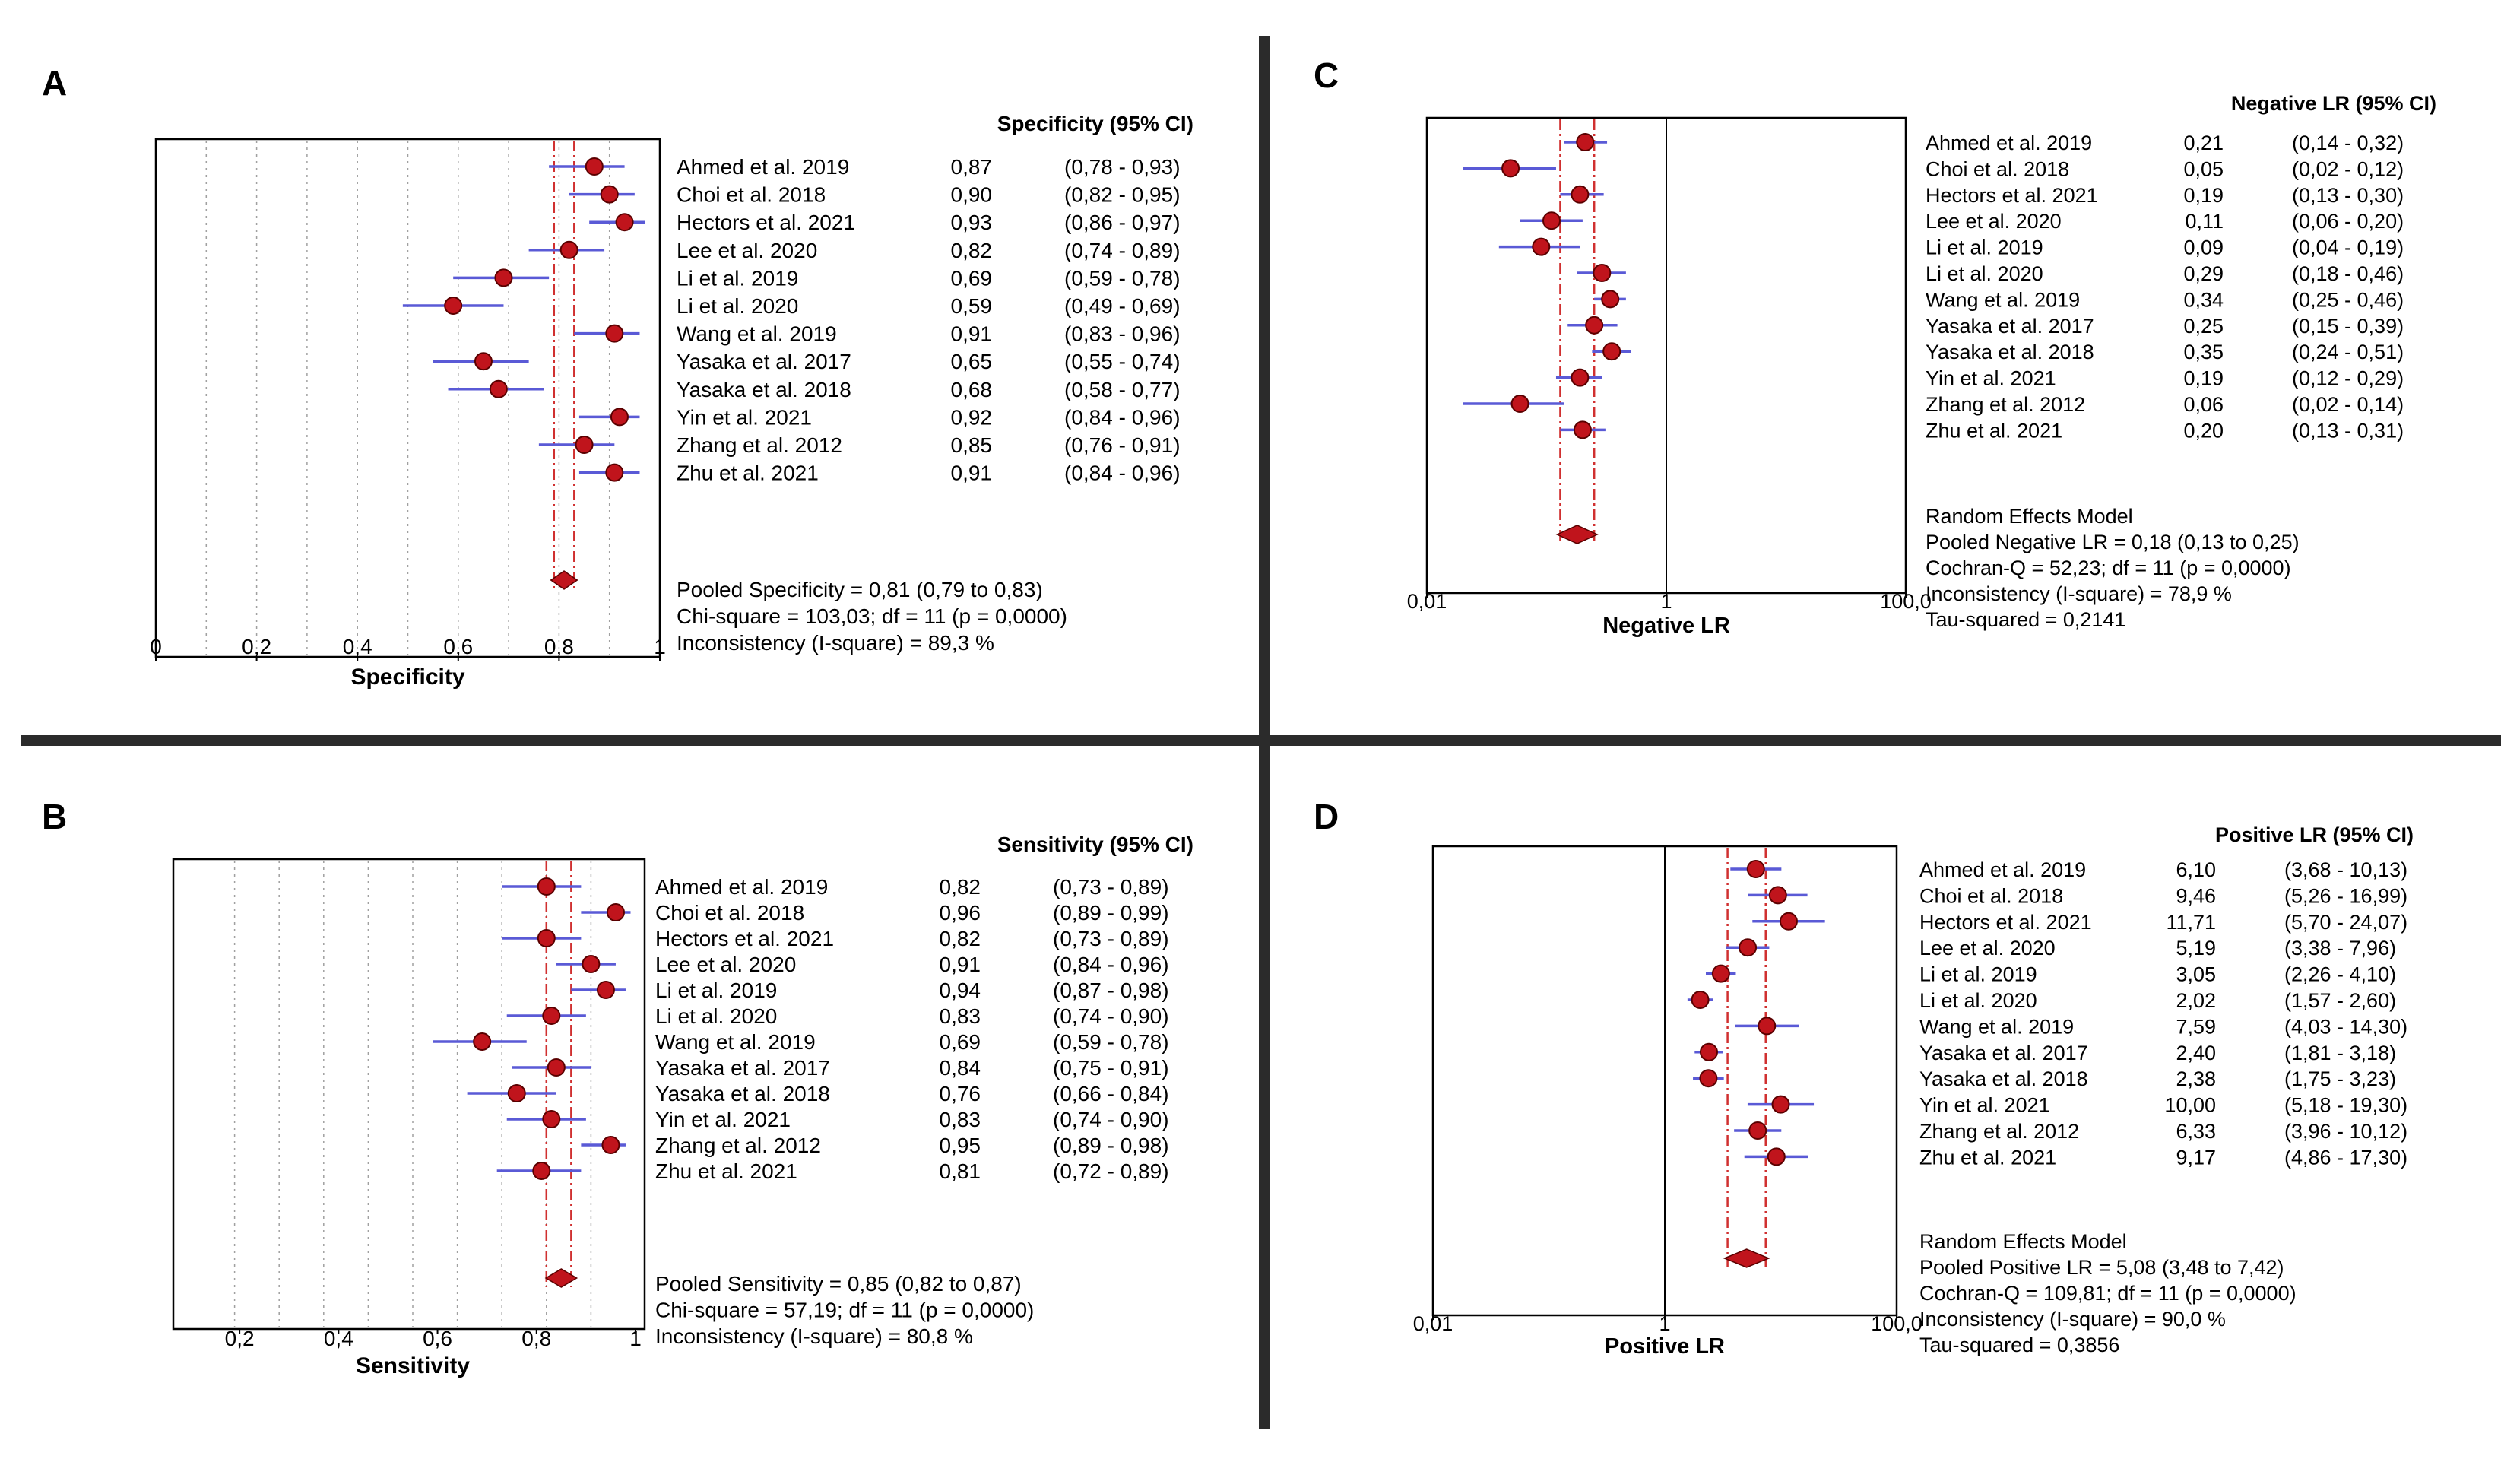 This screenshot has width=2520, height=1459. Describe the element at coordinates (2029, 516) in the screenshot. I see `summary-line: Random Effects Model` at that location.